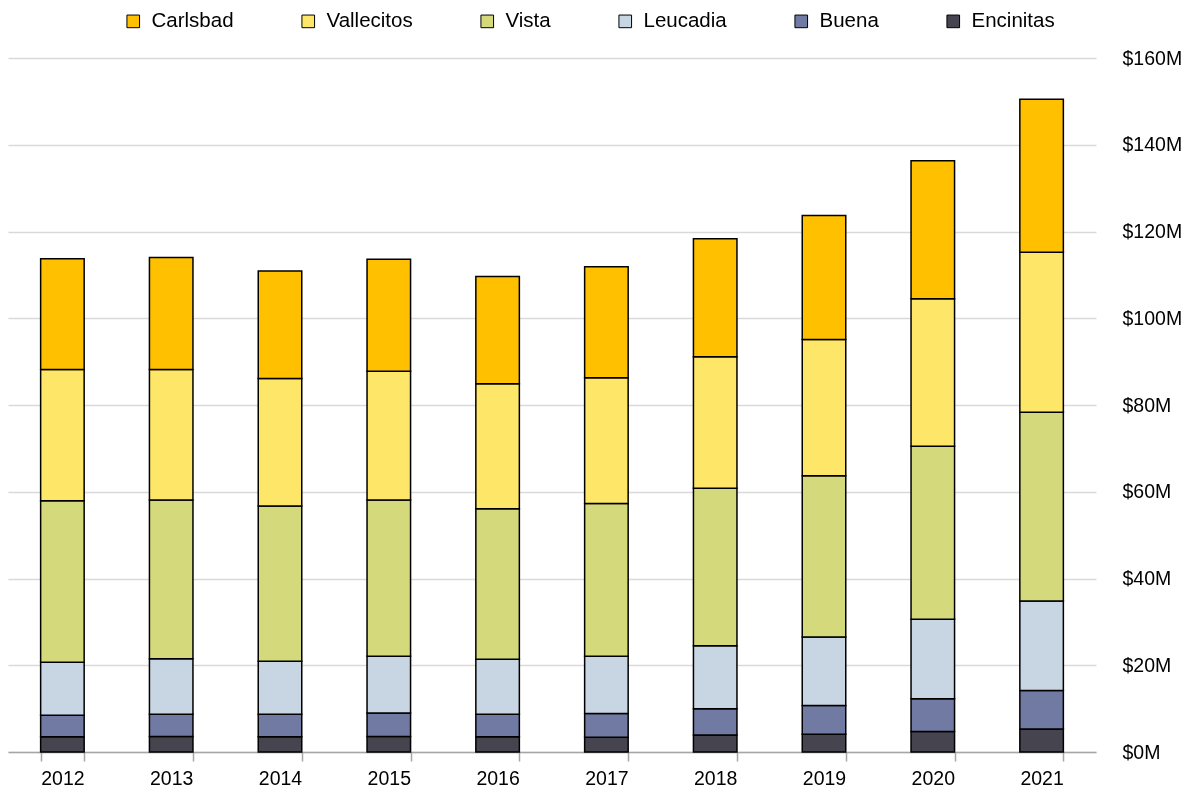 The image size is (1194, 793). I want to click on x-tick-label: 2017, so click(607, 777).